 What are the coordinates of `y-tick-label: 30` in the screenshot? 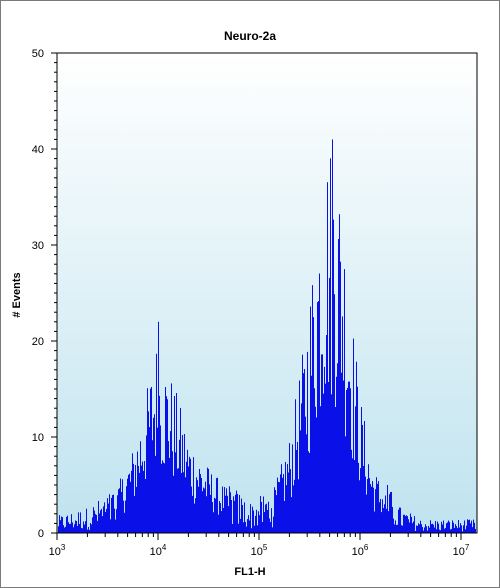 It's located at (38, 246).